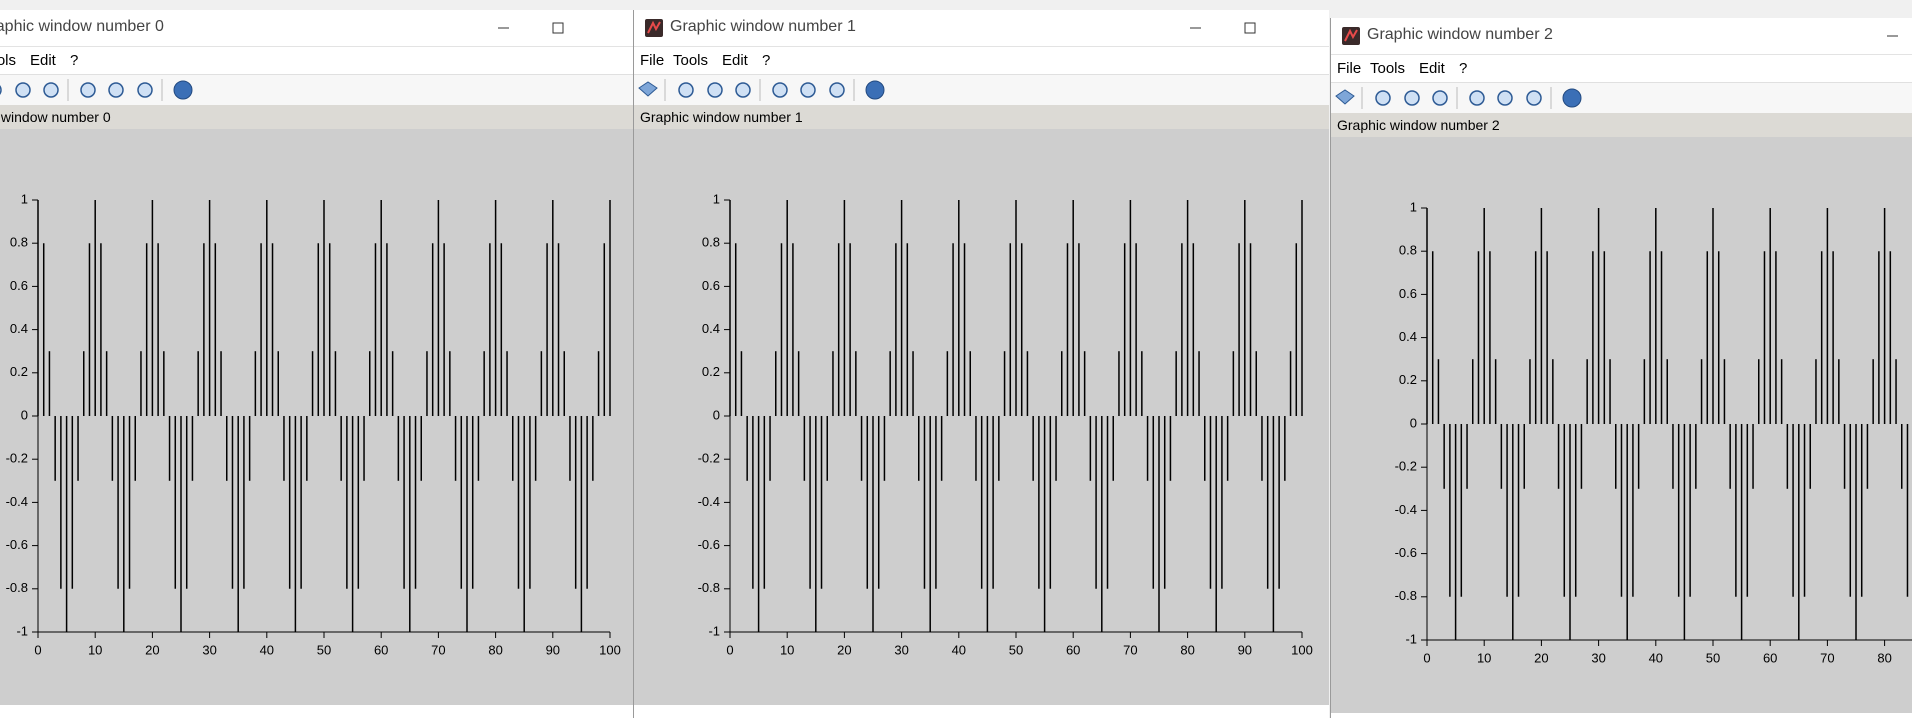 The width and height of the screenshot is (1912, 718). What do you see at coordinates (1426, 657) in the screenshot?
I see `x-tick-label: 0` at bounding box center [1426, 657].